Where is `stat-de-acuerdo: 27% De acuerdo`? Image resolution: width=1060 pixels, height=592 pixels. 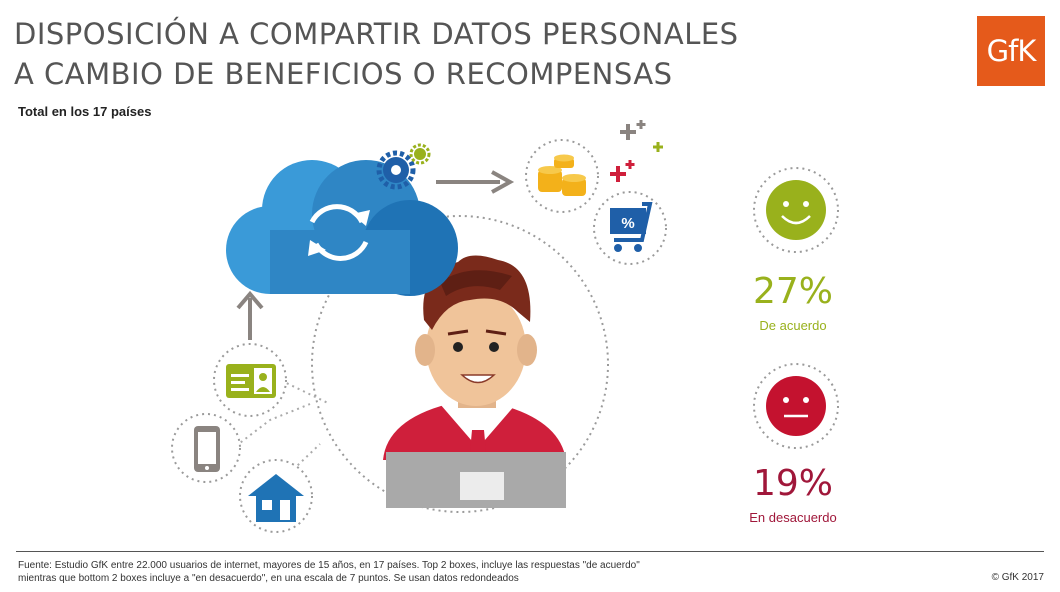
stat-de-acuerdo: 27% De acuerdo is located at coordinates (793, 302).